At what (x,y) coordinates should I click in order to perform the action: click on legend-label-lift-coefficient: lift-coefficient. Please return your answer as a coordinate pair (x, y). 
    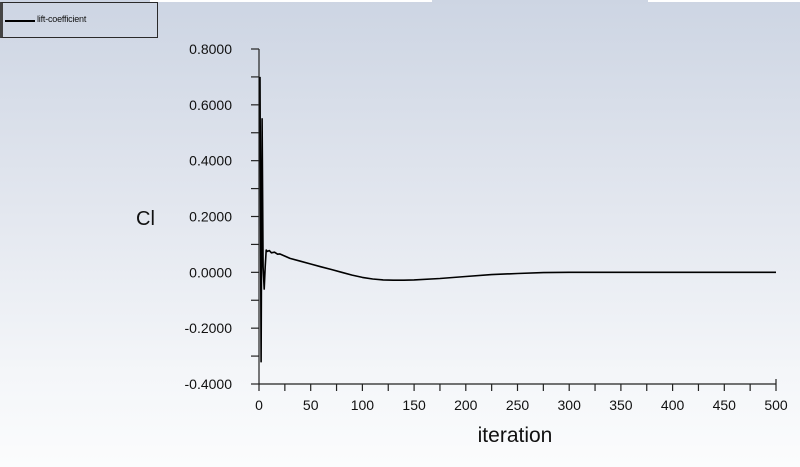
    Looking at the image, I should click on (62, 19).